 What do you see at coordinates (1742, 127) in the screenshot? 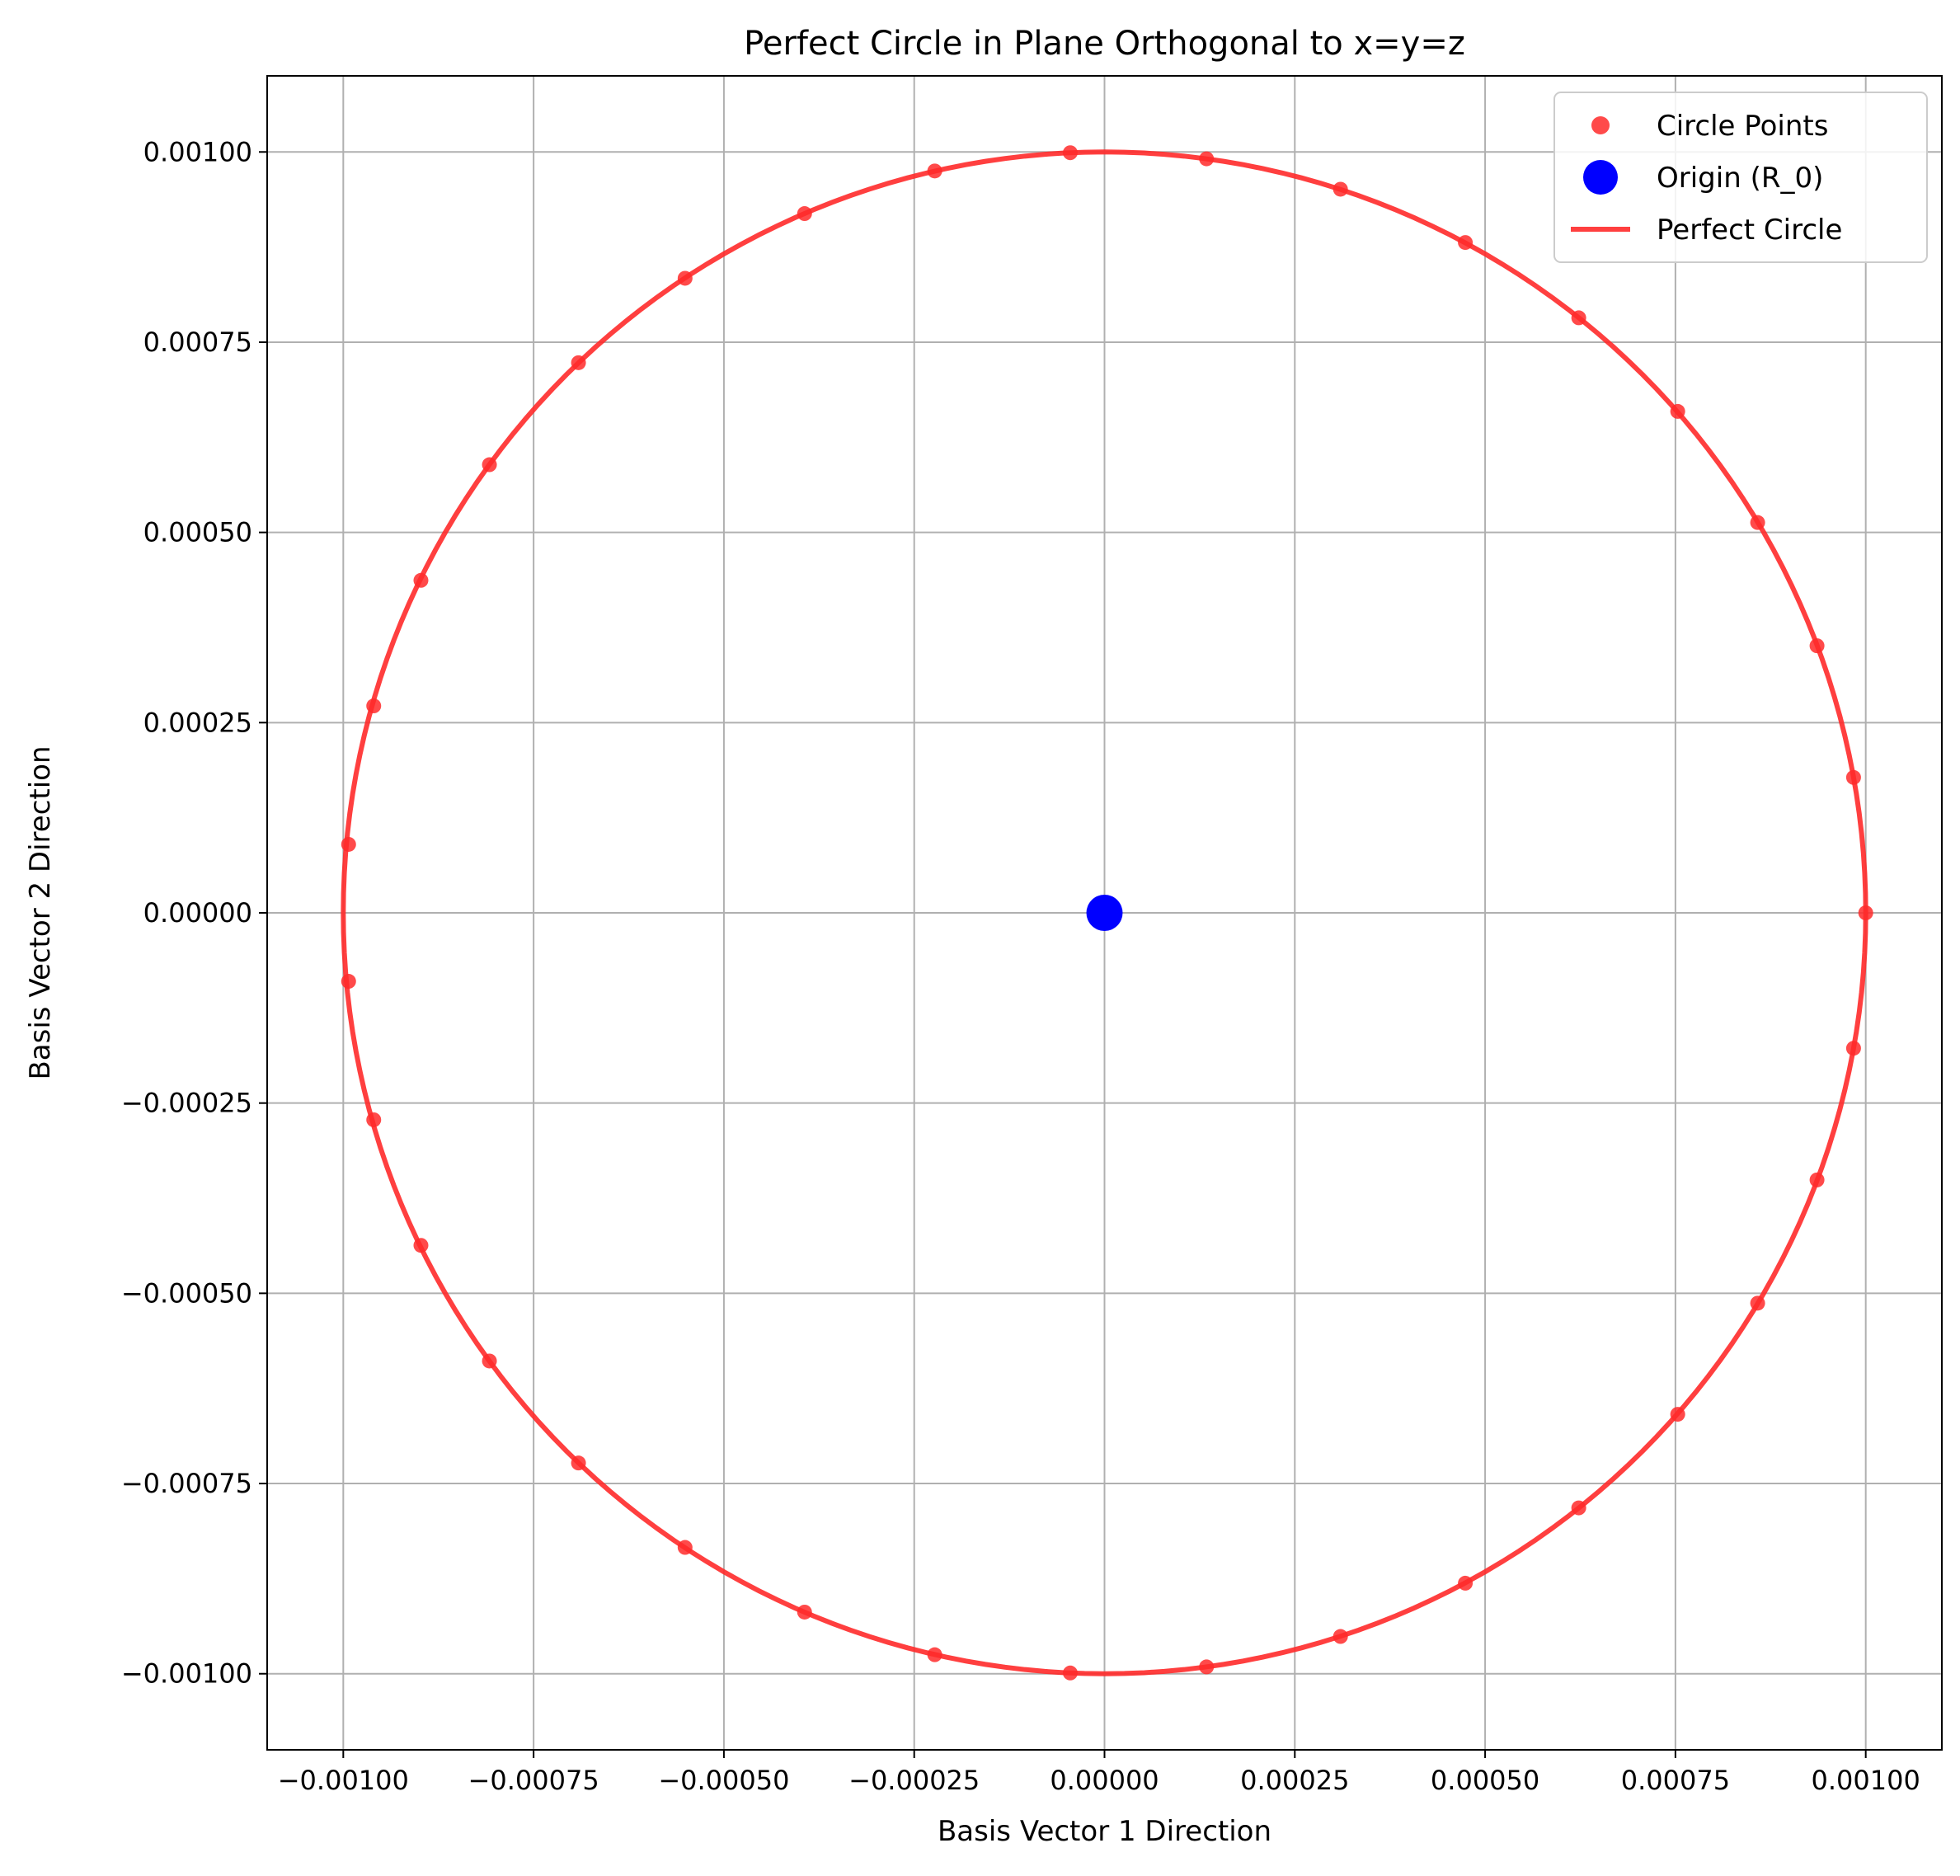
I see `legend-label-circle-points: Circle Points` at bounding box center [1742, 127].